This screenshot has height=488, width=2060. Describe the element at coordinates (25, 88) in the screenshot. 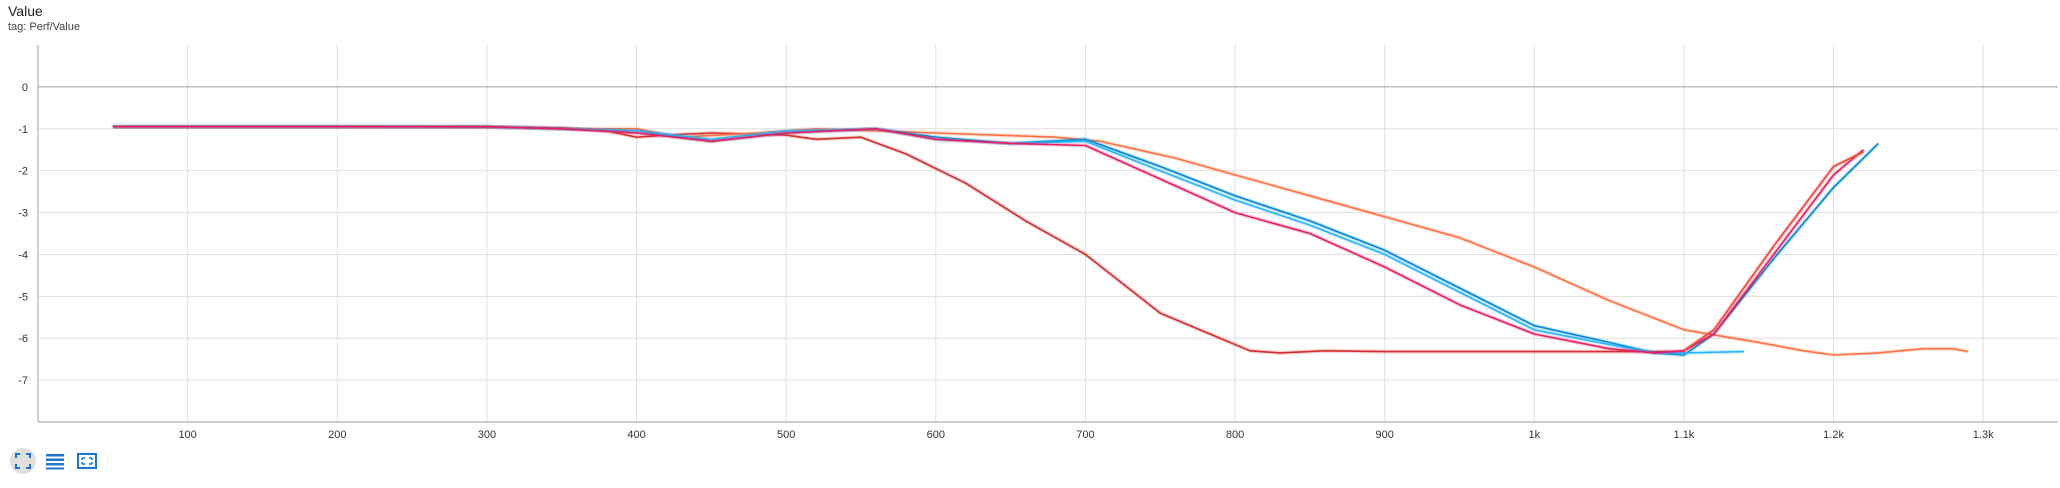

I see `y-tick-label: 0` at that location.